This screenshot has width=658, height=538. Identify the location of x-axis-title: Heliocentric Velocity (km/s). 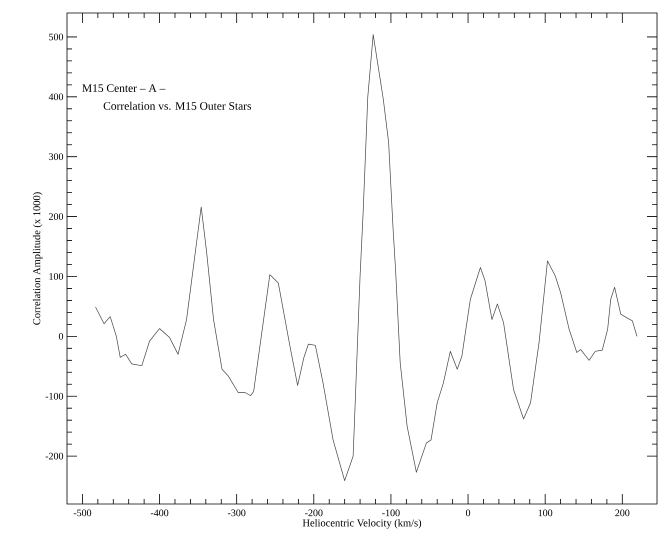
(362, 524).